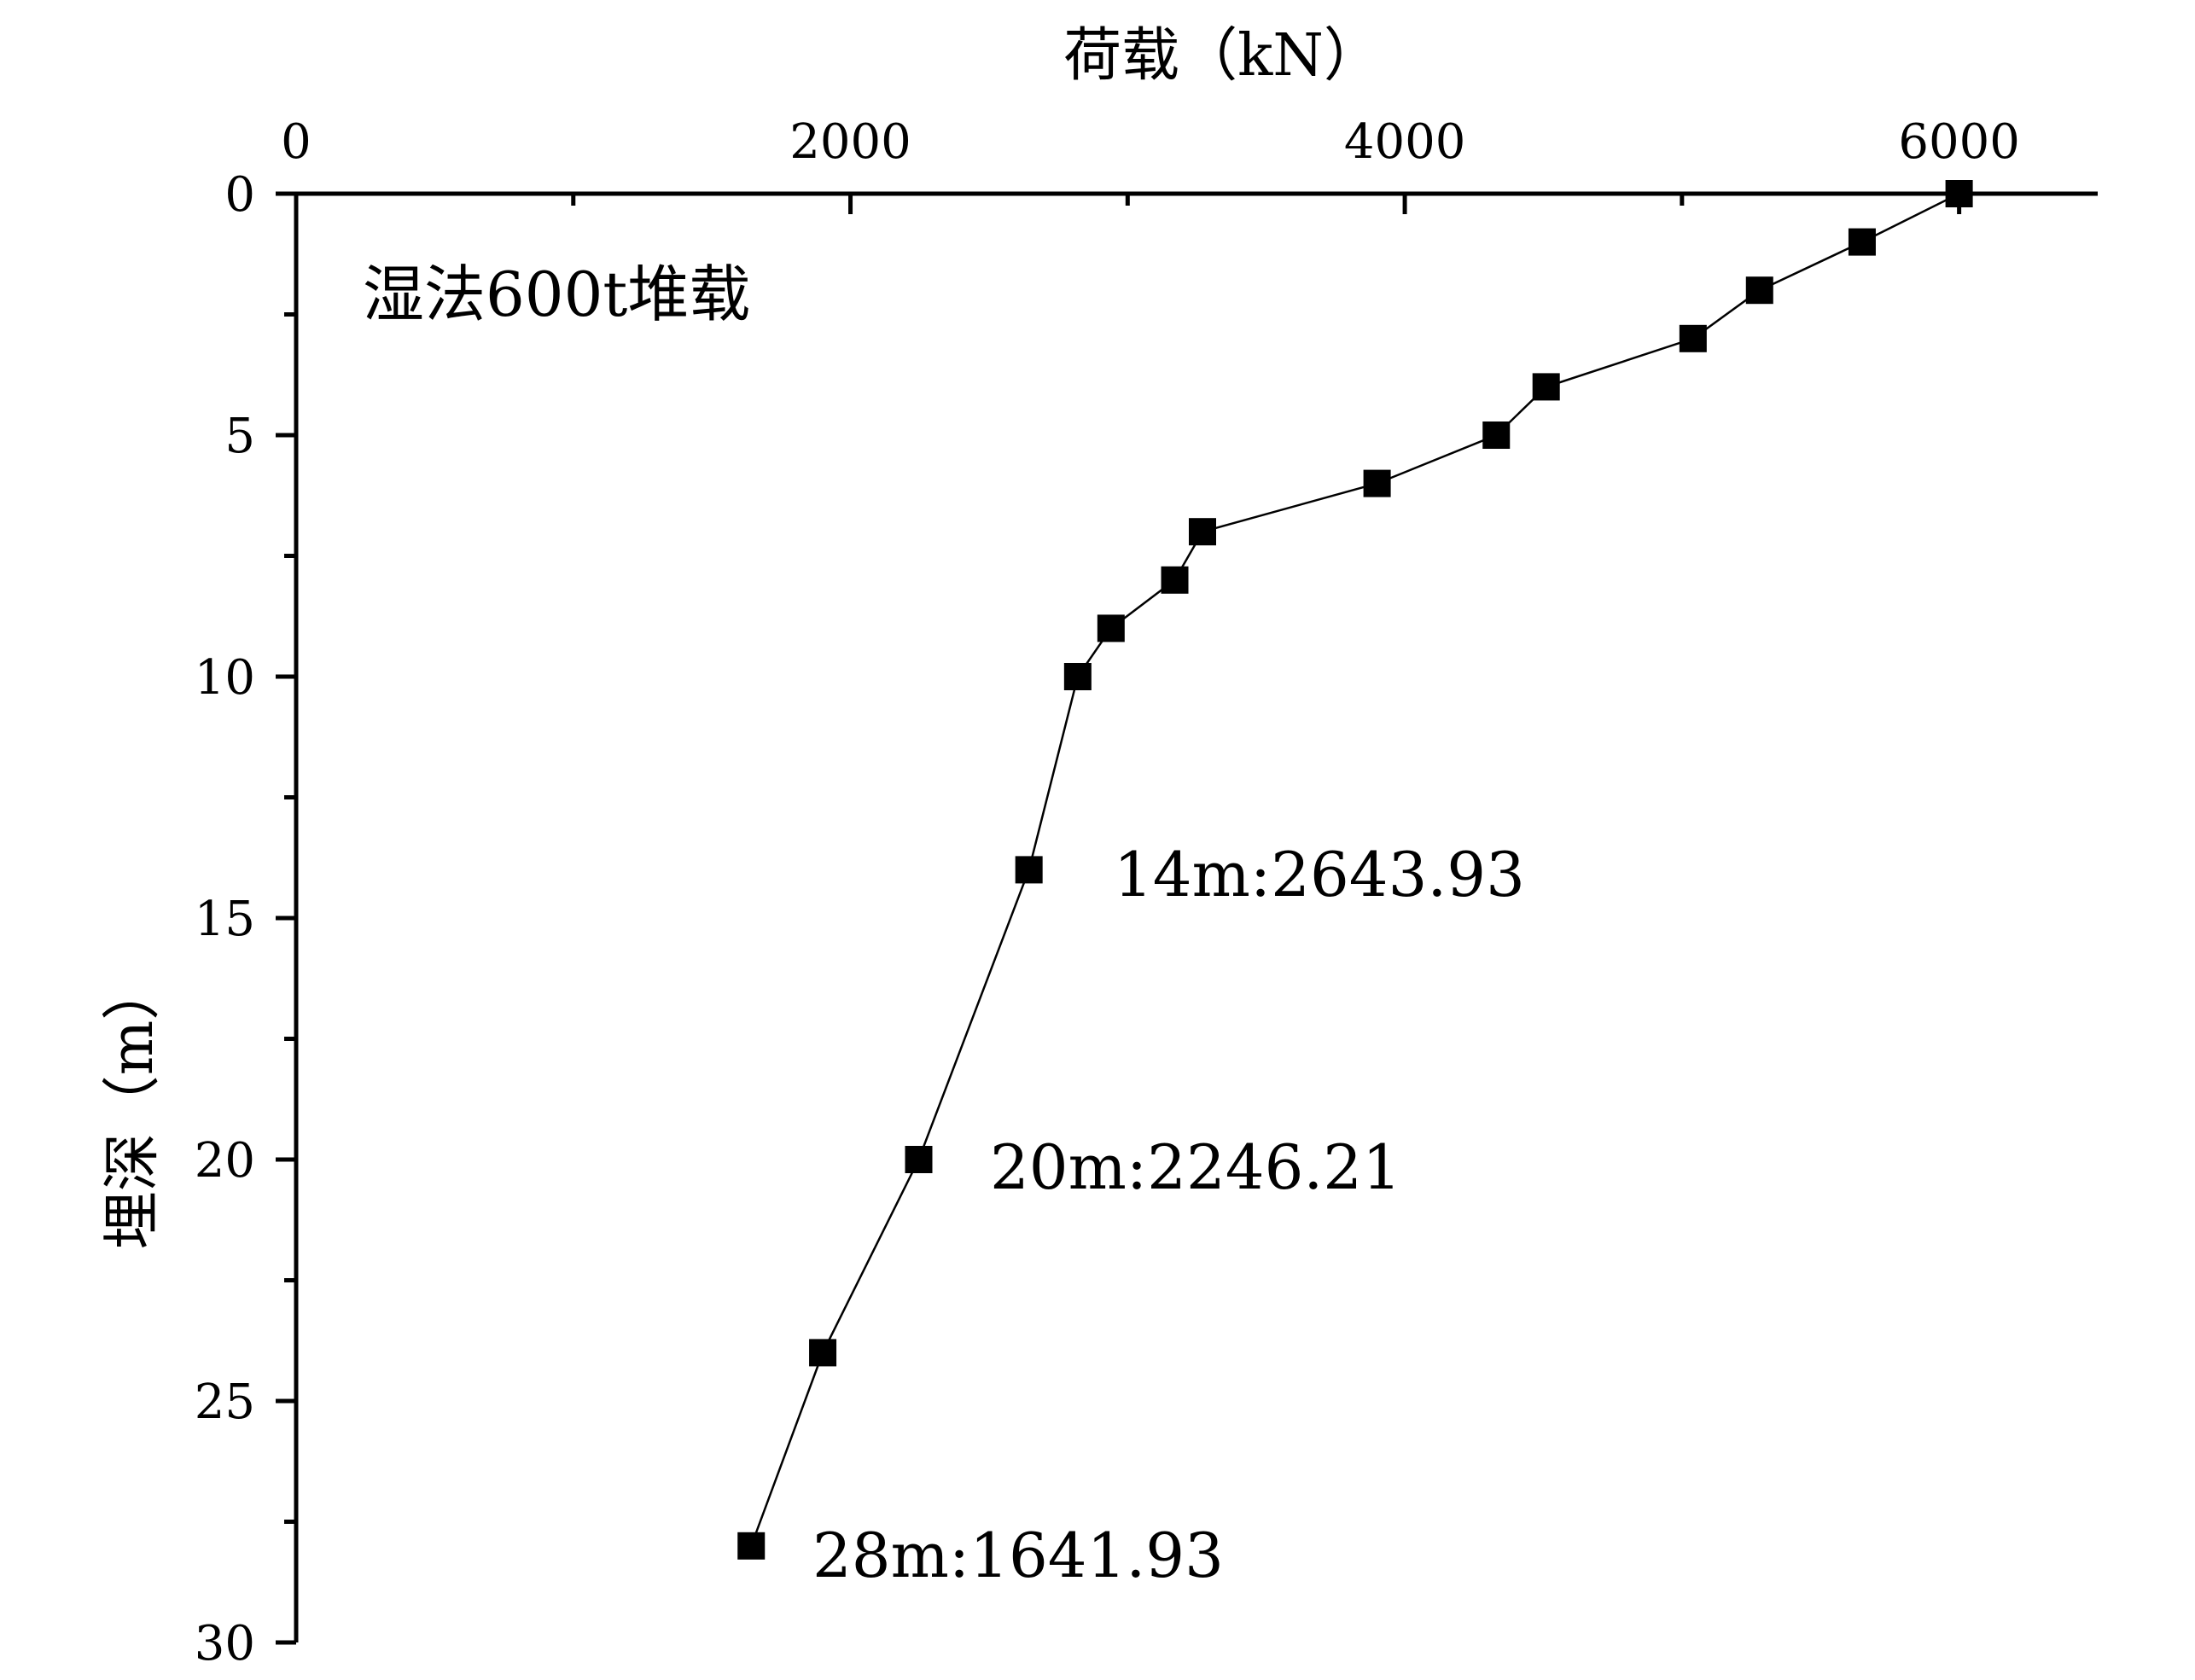 This screenshot has height=1680, width=2195. What do you see at coordinates (133, 1105) in the screenshot?
I see `y-axis-title: 埋深（m）` at bounding box center [133, 1105].